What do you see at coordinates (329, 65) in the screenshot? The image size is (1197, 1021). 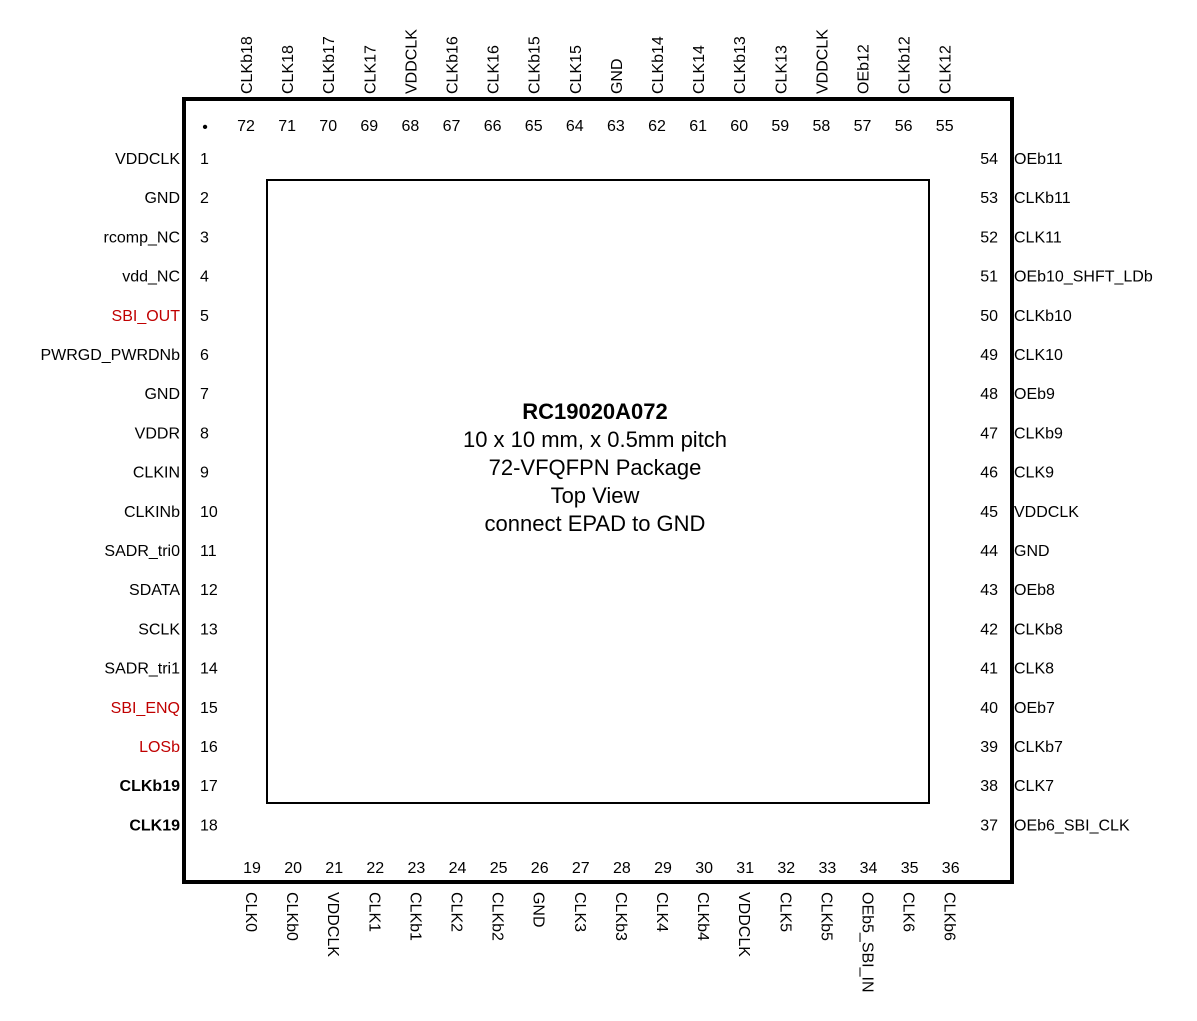 I see `top-pin-name: CLKb17` at bounding box center [329, 65].